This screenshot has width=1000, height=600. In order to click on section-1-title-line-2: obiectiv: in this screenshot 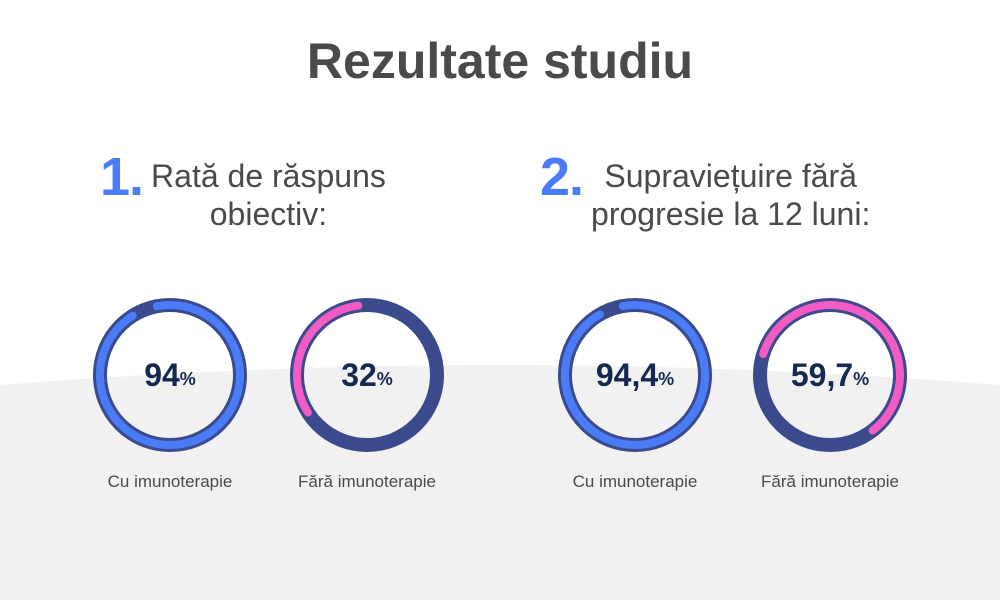, I will do `click(268, 214)`.